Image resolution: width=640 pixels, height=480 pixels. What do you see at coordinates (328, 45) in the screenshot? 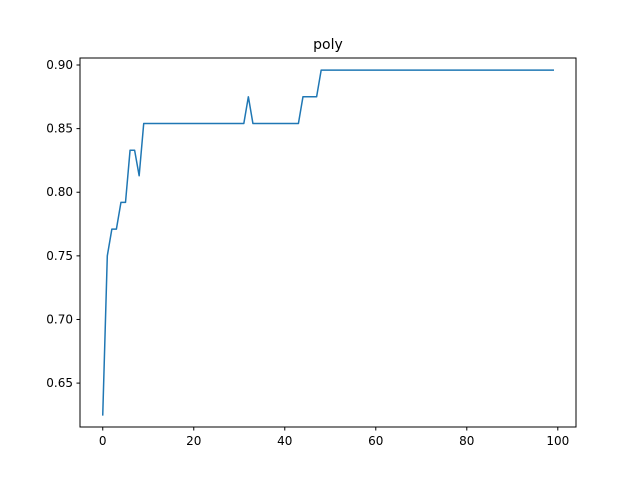
I see `chart-title: poly` at bounding box center [328, 45].